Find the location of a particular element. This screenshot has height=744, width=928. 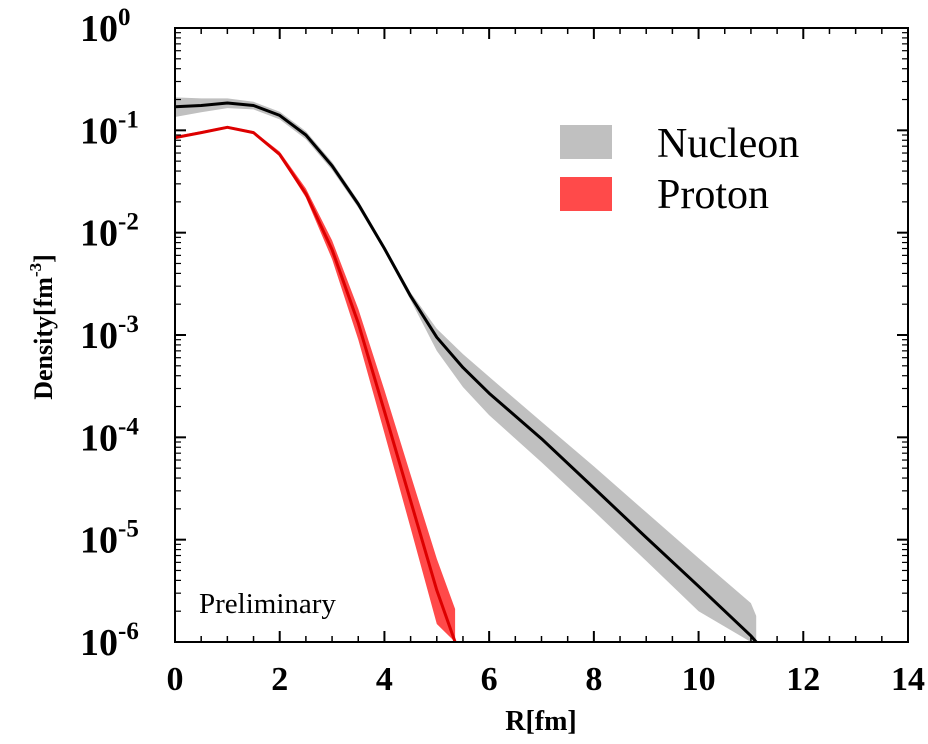

x-tick-label: 0 is located at coordinates (175, 679).